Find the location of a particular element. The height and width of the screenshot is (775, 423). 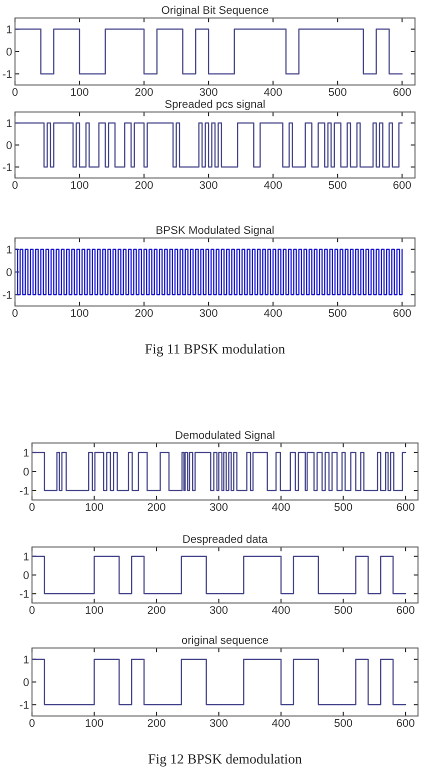

chart-title: Spreaded pcs signal is located at coordinates (215, 105).